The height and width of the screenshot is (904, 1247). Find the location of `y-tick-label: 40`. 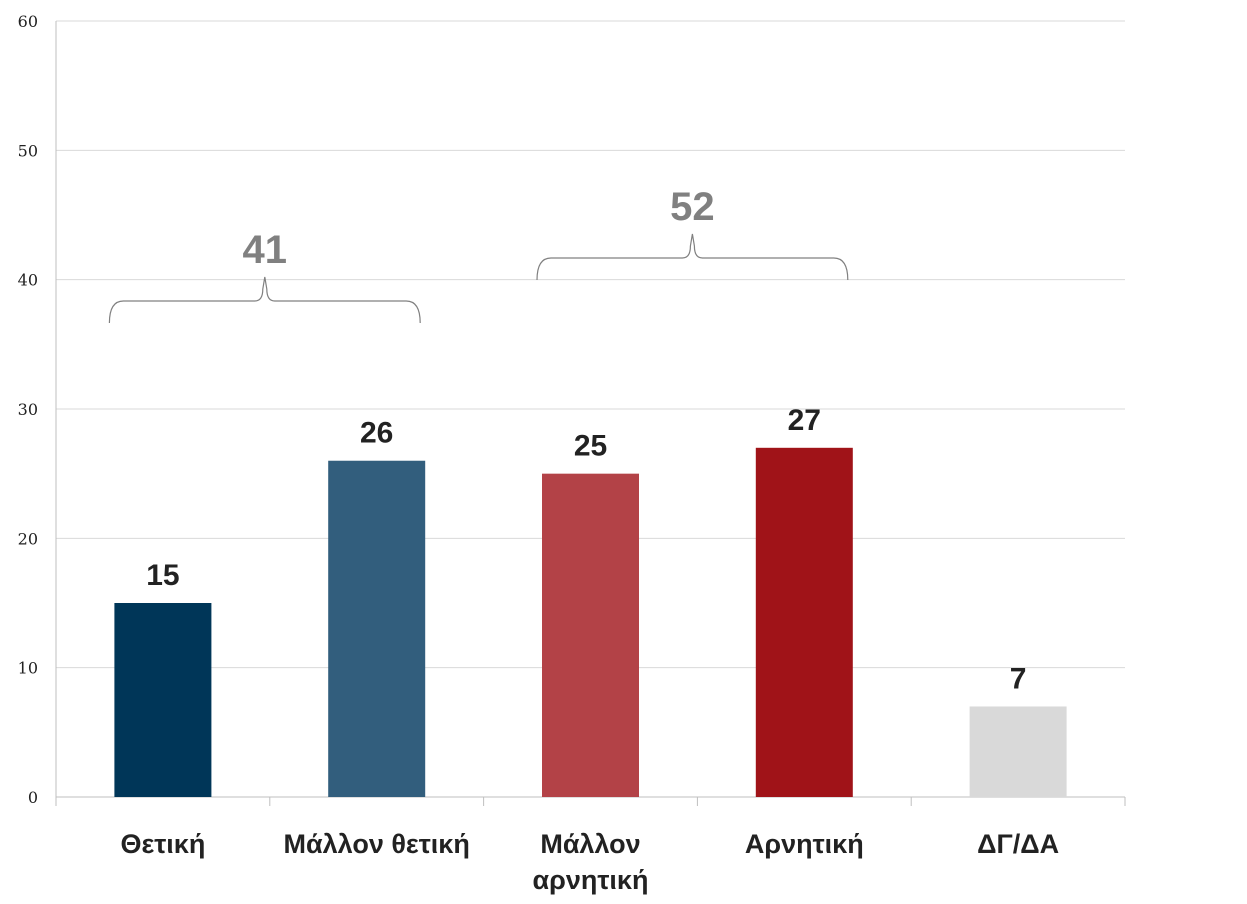

y-tick-label: 40 is located at coordinates (28, 280).